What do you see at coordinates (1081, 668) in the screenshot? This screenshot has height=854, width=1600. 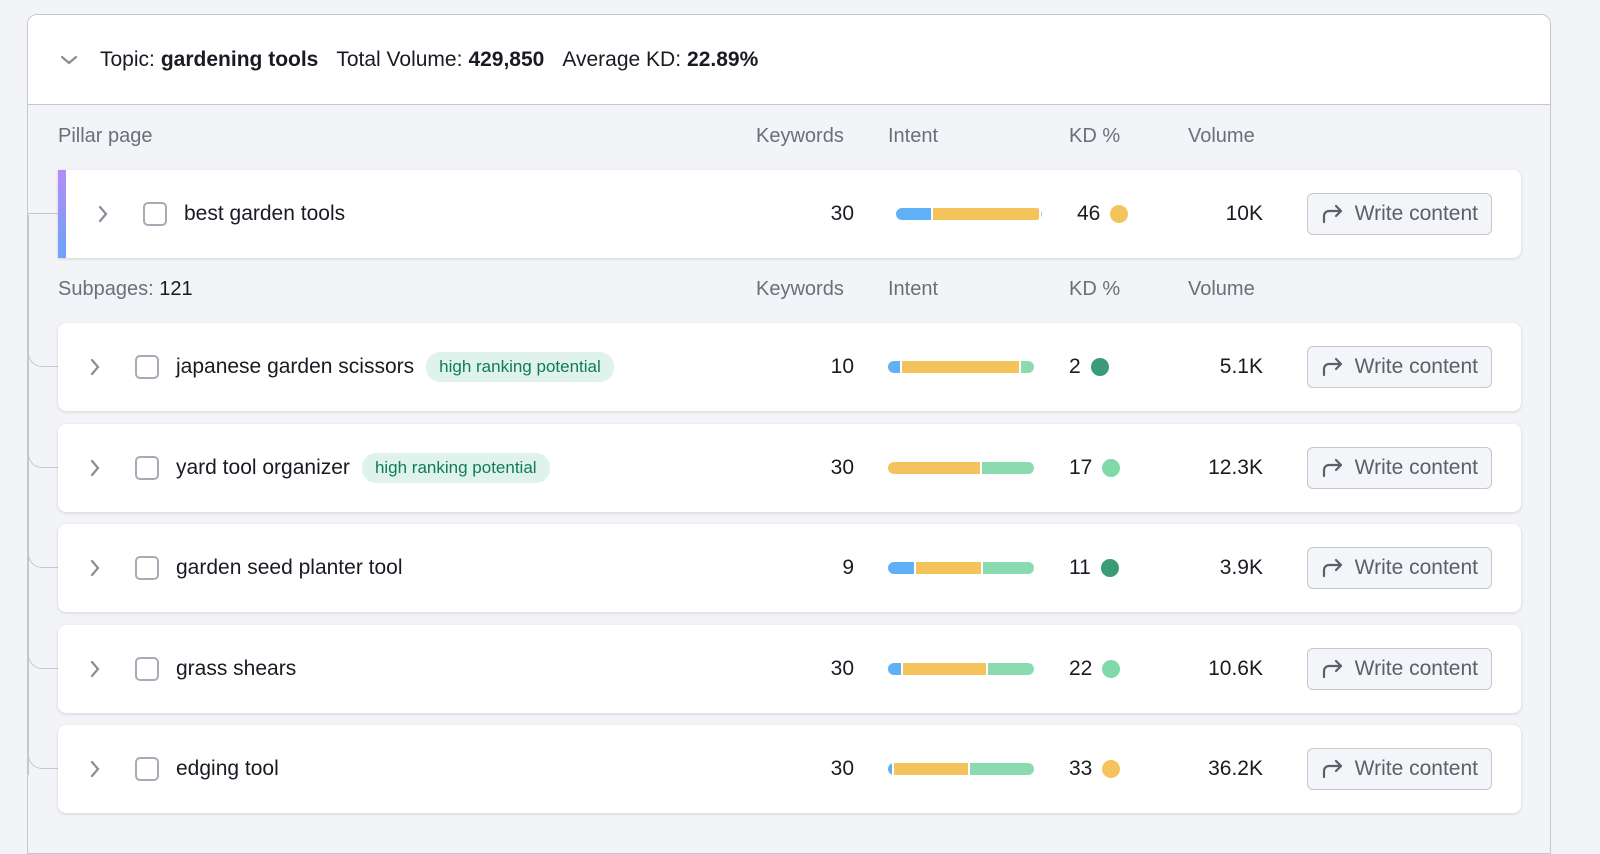 I see `kd-value: 22` at bounding box center [1081, 668].